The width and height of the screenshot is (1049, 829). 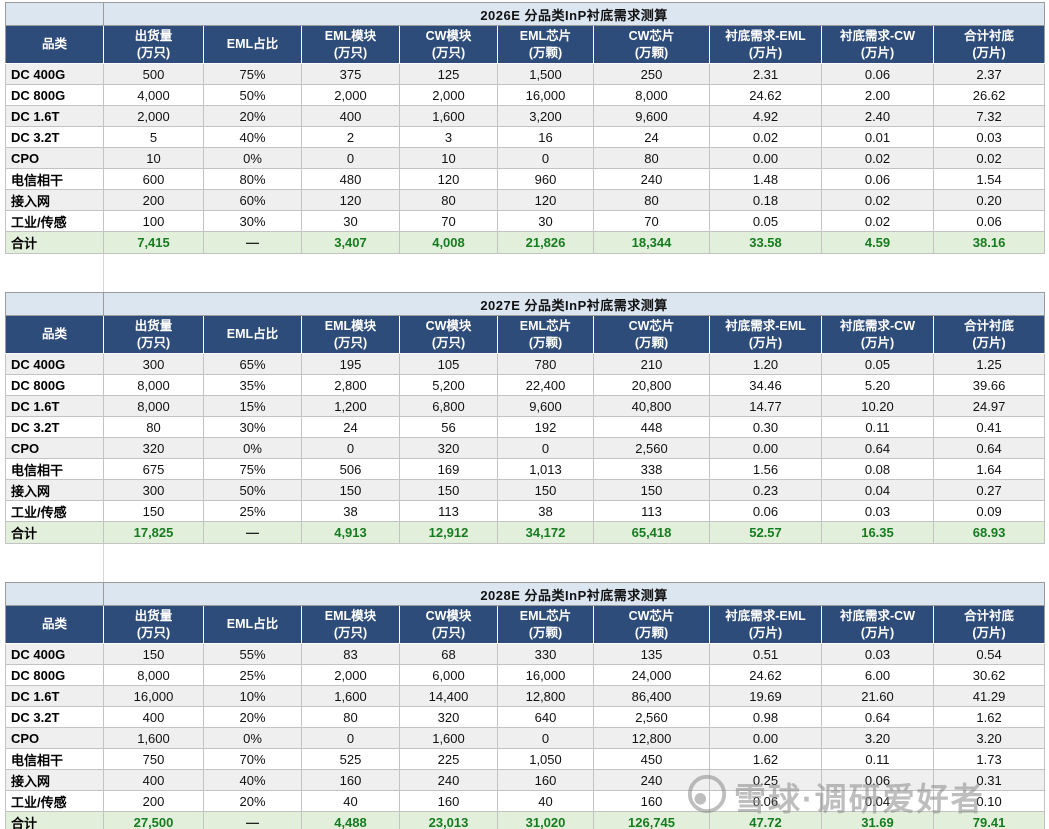 What do you see at coordinates (448, 738) in the screenshot?
I see `cell-value: 1,600` at bounding box center [448, 738].